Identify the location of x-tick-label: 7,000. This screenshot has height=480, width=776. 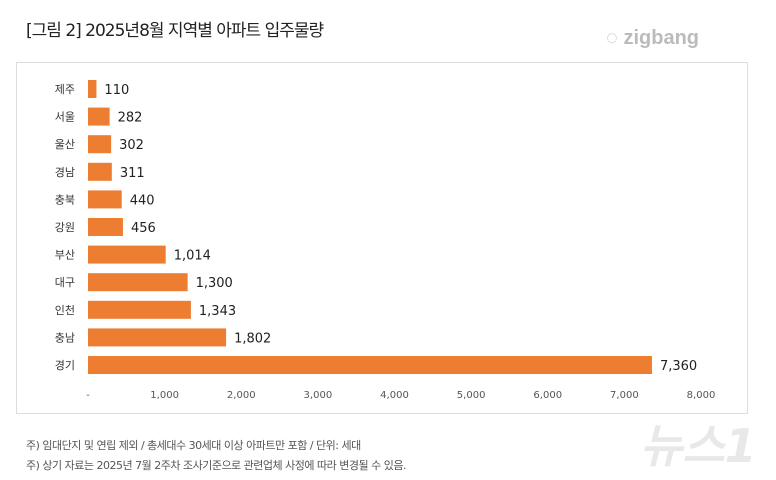
(624, 395).